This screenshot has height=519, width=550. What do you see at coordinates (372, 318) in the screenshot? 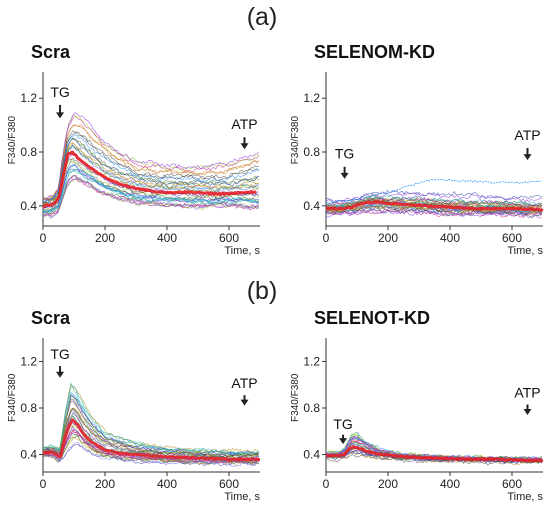
I see `chart-title: SELENOT-KD` at bounding box center [372, 318].